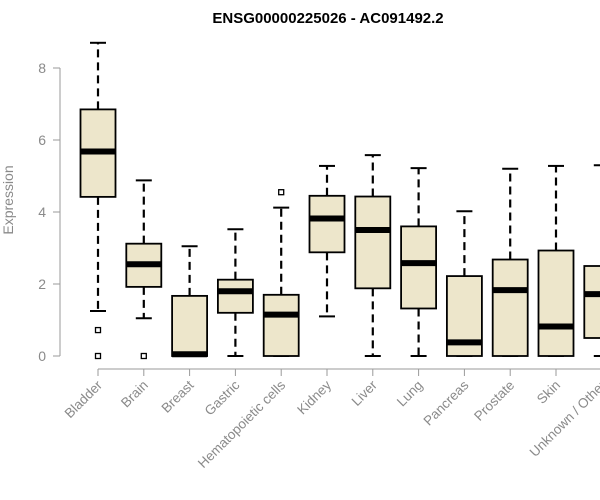  What do you see at coordinates (144, 269) in the screenshot?
I see `box-brain` at bounding box center [144, 269].